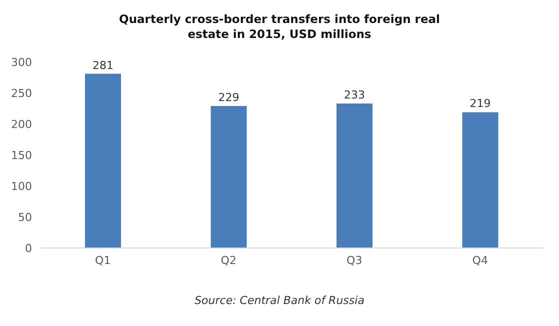 The height and width of the screenshot is (326, 559). Describe the element at coordinates (25, 217) in the screenshot. I see `y-tick-label: 50` at that location.